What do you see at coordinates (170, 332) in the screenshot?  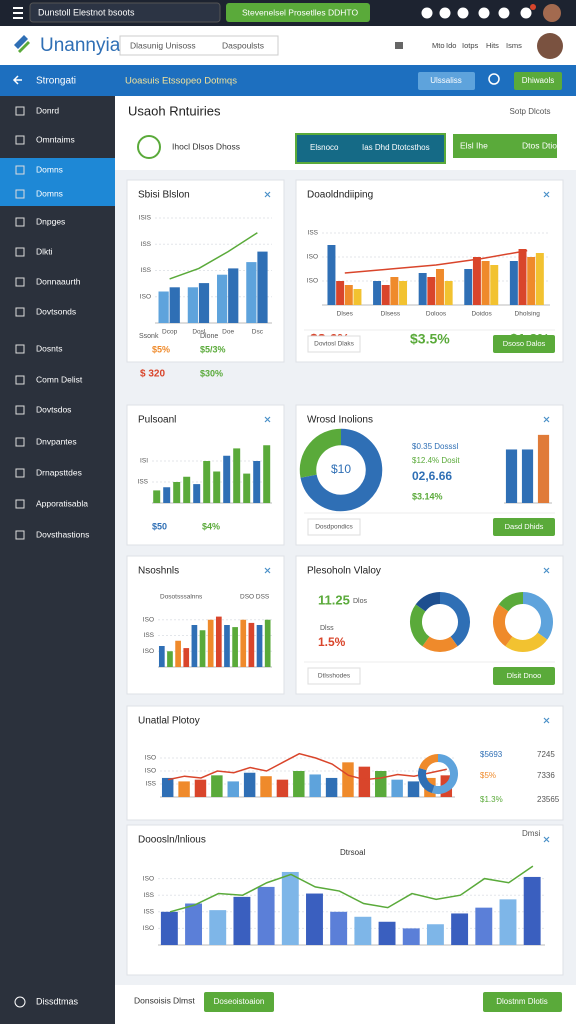 I see `x-tick-label: Dcop` at bounding box center [170, 332].